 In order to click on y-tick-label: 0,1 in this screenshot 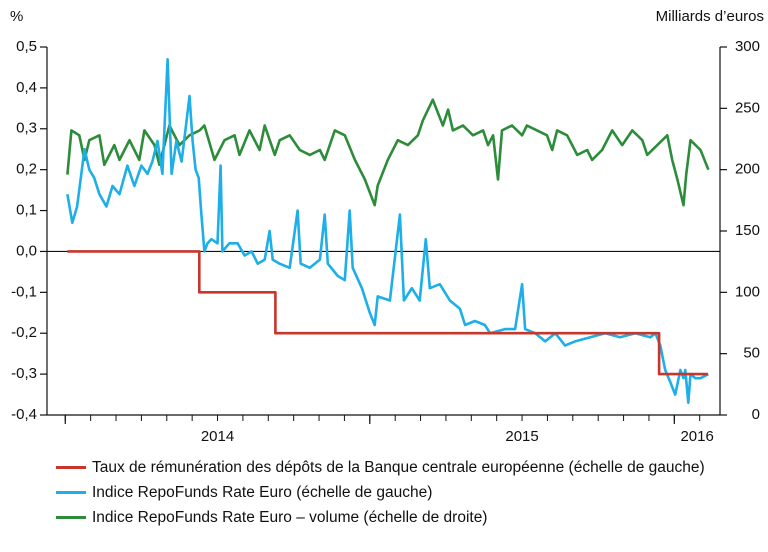, I will do `click(26, 210)`.